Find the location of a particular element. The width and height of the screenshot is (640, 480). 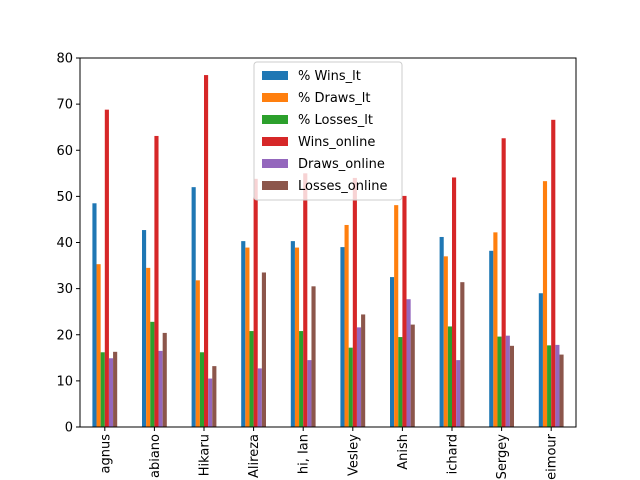

y-axis: 0 10 20 30 40 50 60 70 80 is located at coordinates (68, 244).